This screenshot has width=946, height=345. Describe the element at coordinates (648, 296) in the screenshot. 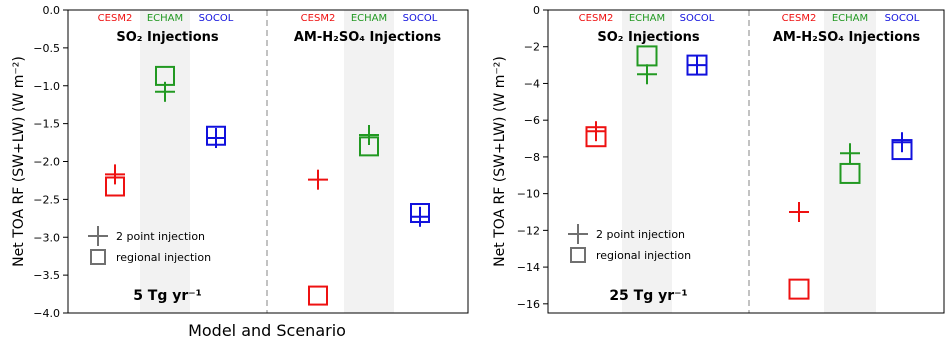

I see `emission-rate-annotation: 25 Tg yr⁻¹` at that location.